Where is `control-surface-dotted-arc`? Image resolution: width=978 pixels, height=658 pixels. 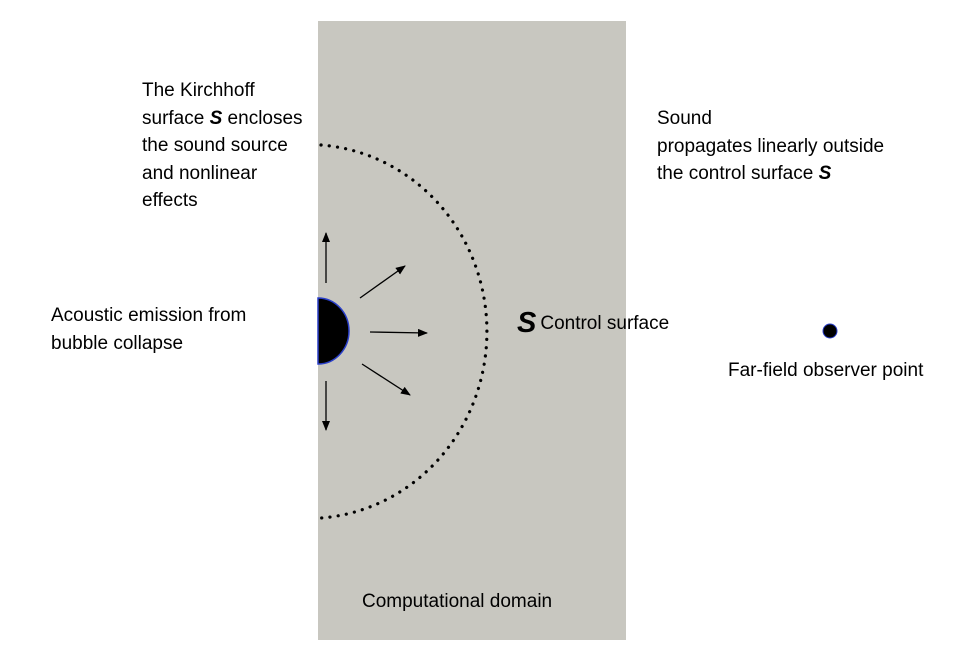
control-surface-dotted-arc is located at coordinates (404, 331).